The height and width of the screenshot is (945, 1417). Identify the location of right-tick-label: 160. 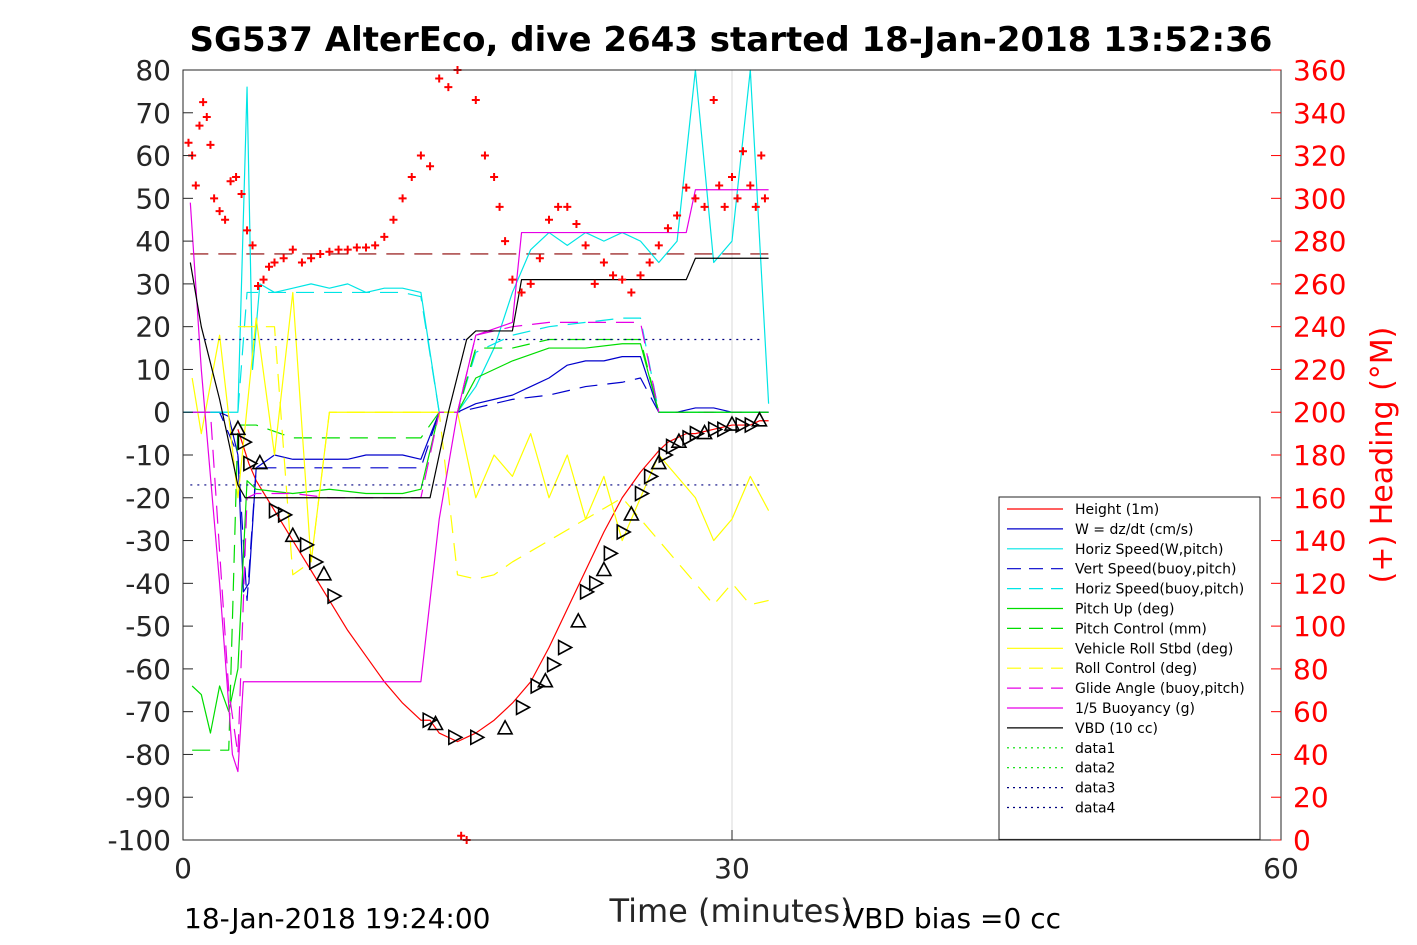
(1319, 498).